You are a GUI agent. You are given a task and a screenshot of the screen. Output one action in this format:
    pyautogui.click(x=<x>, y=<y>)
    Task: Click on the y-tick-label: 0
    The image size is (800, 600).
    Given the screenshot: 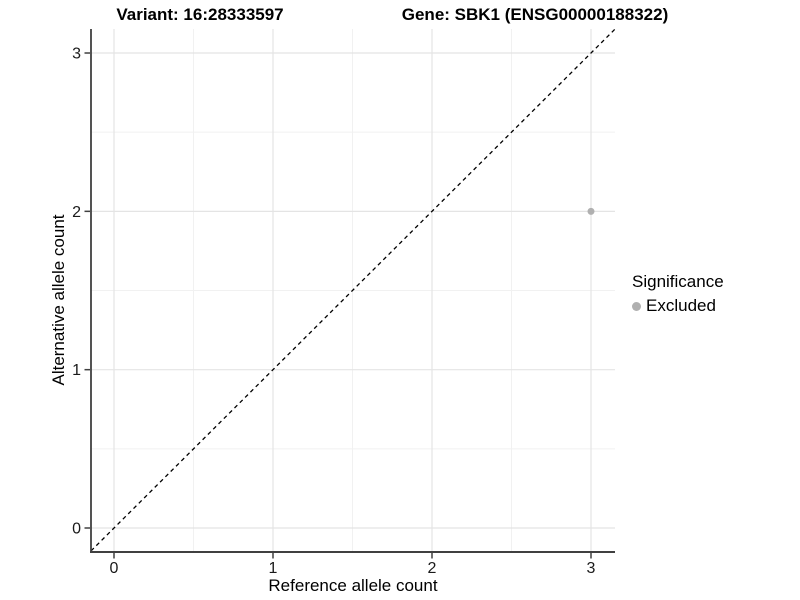 What is the action you would take?
    pyautogui.click(x=76, y=529)
    